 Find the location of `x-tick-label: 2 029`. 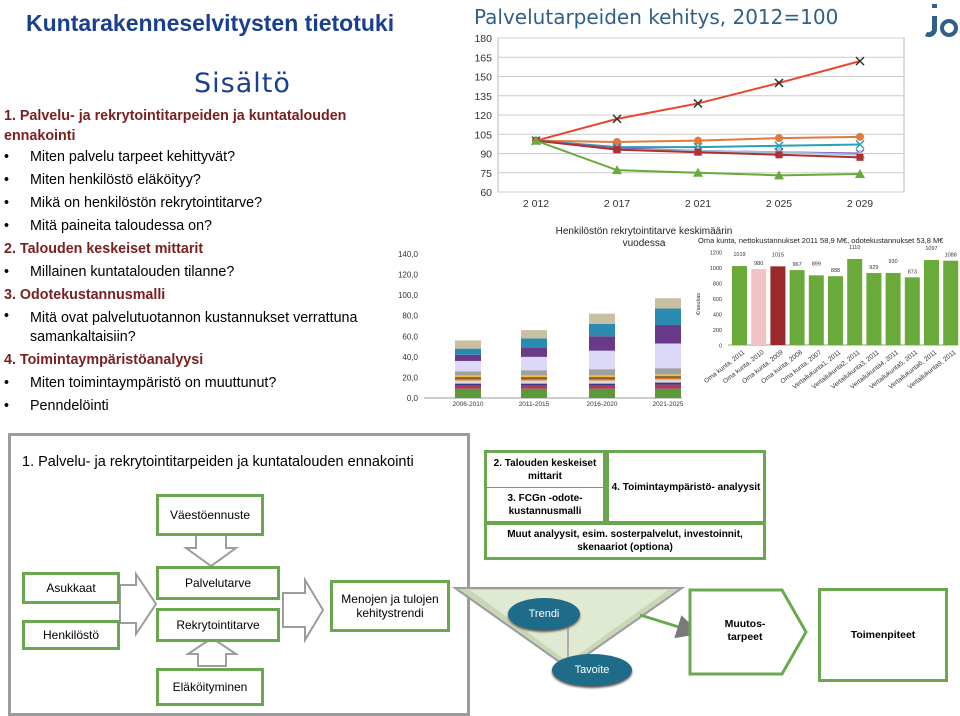

x-tick-label: 2 029 is located at coordinates (860, 204).